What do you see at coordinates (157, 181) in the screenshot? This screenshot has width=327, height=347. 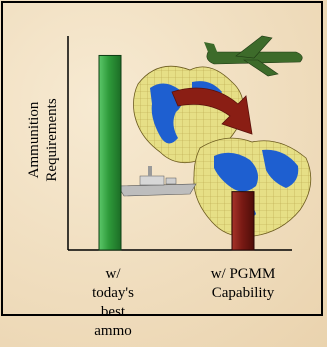 I see `warship-icon` at bounding box center [157, 181].